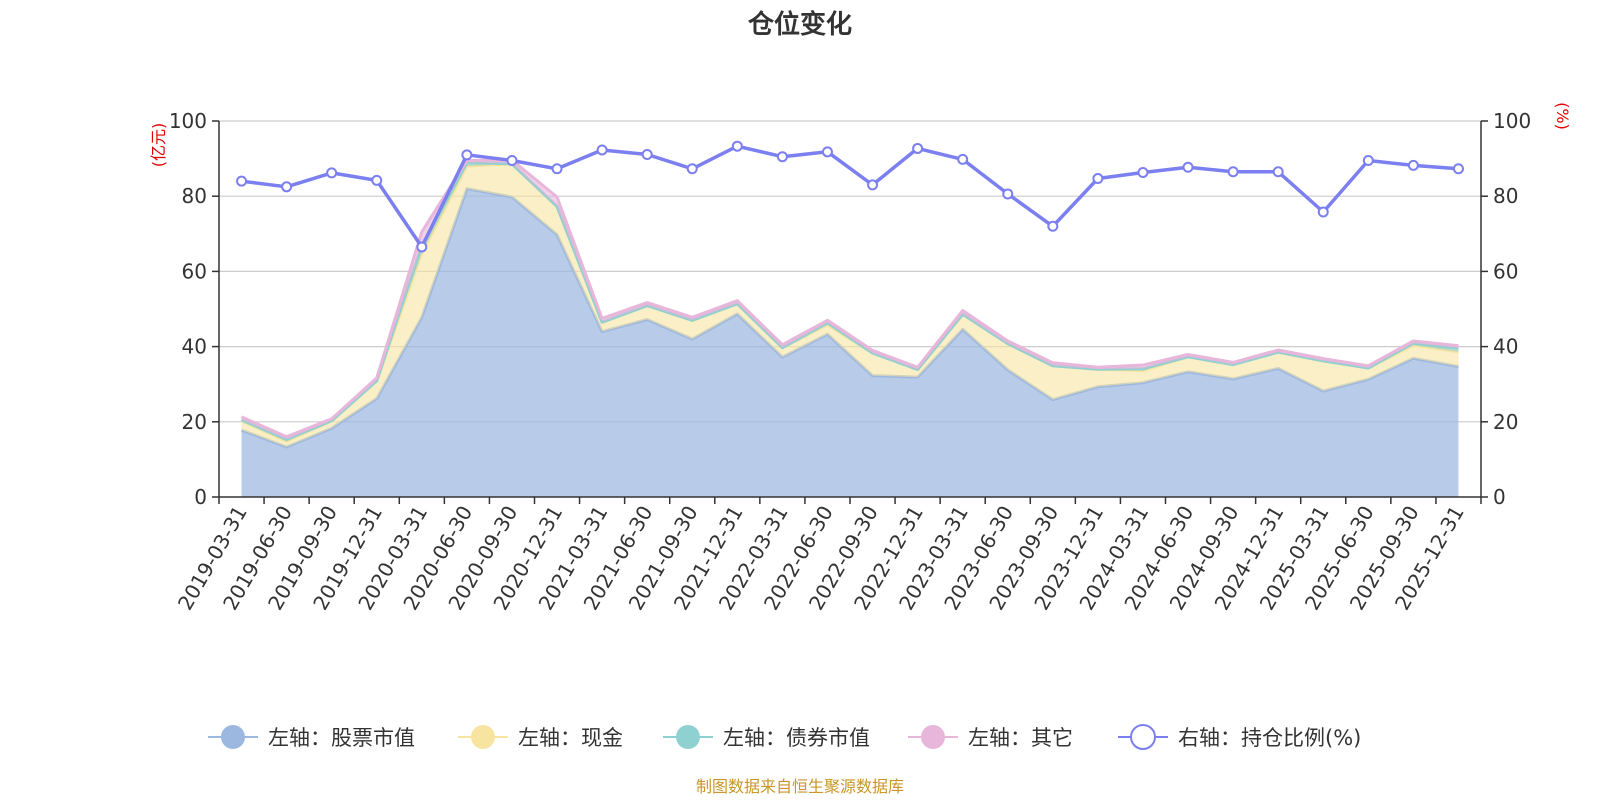  I want to click on ratio-line-group, so click(850, 196).